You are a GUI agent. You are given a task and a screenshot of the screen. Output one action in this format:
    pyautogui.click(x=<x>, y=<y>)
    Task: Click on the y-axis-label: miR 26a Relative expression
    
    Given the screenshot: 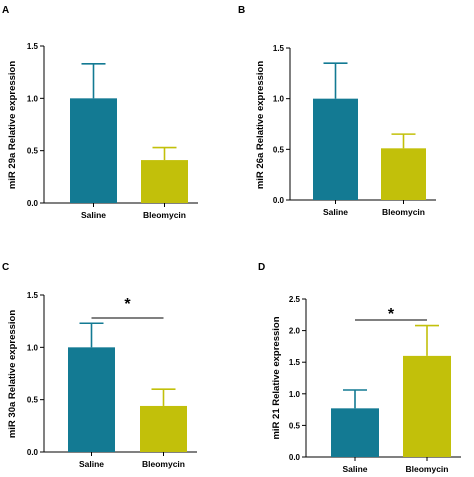 What is the action you would take?
    pyautogui.click(x=260, y=125)
    